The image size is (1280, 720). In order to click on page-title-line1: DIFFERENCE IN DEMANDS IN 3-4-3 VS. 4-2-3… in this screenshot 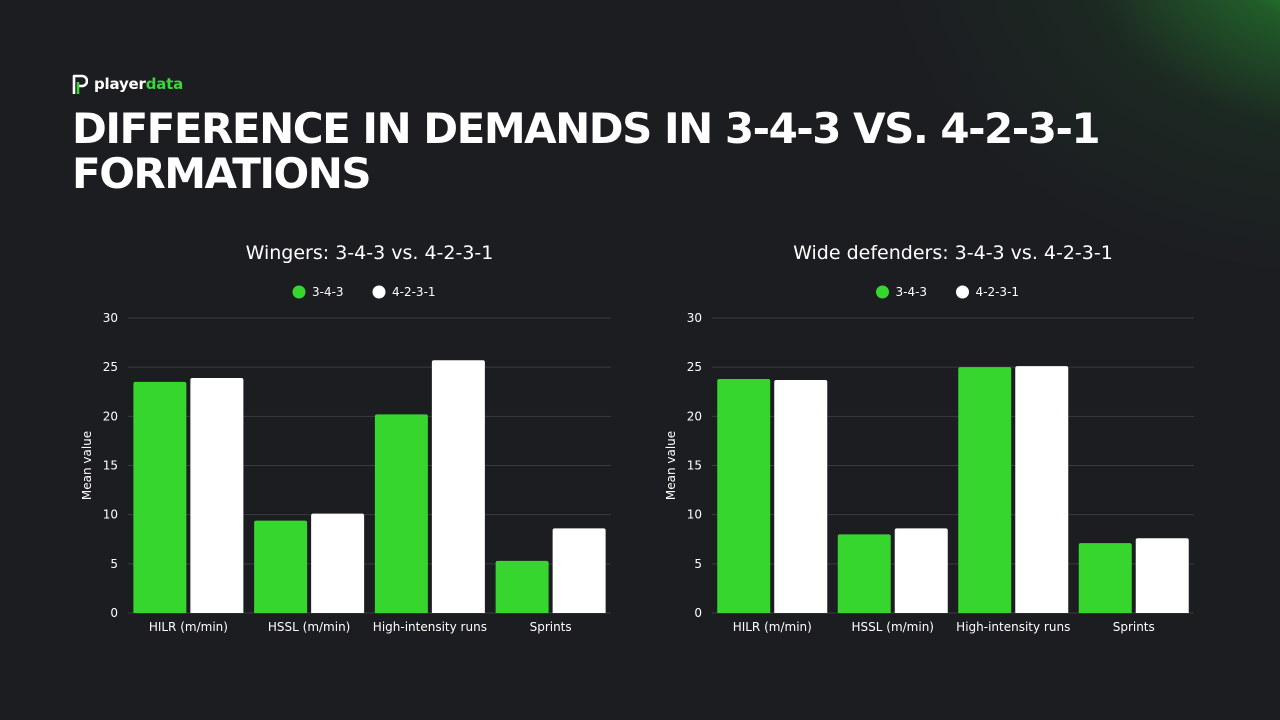, I will do `click(586, 128)`.